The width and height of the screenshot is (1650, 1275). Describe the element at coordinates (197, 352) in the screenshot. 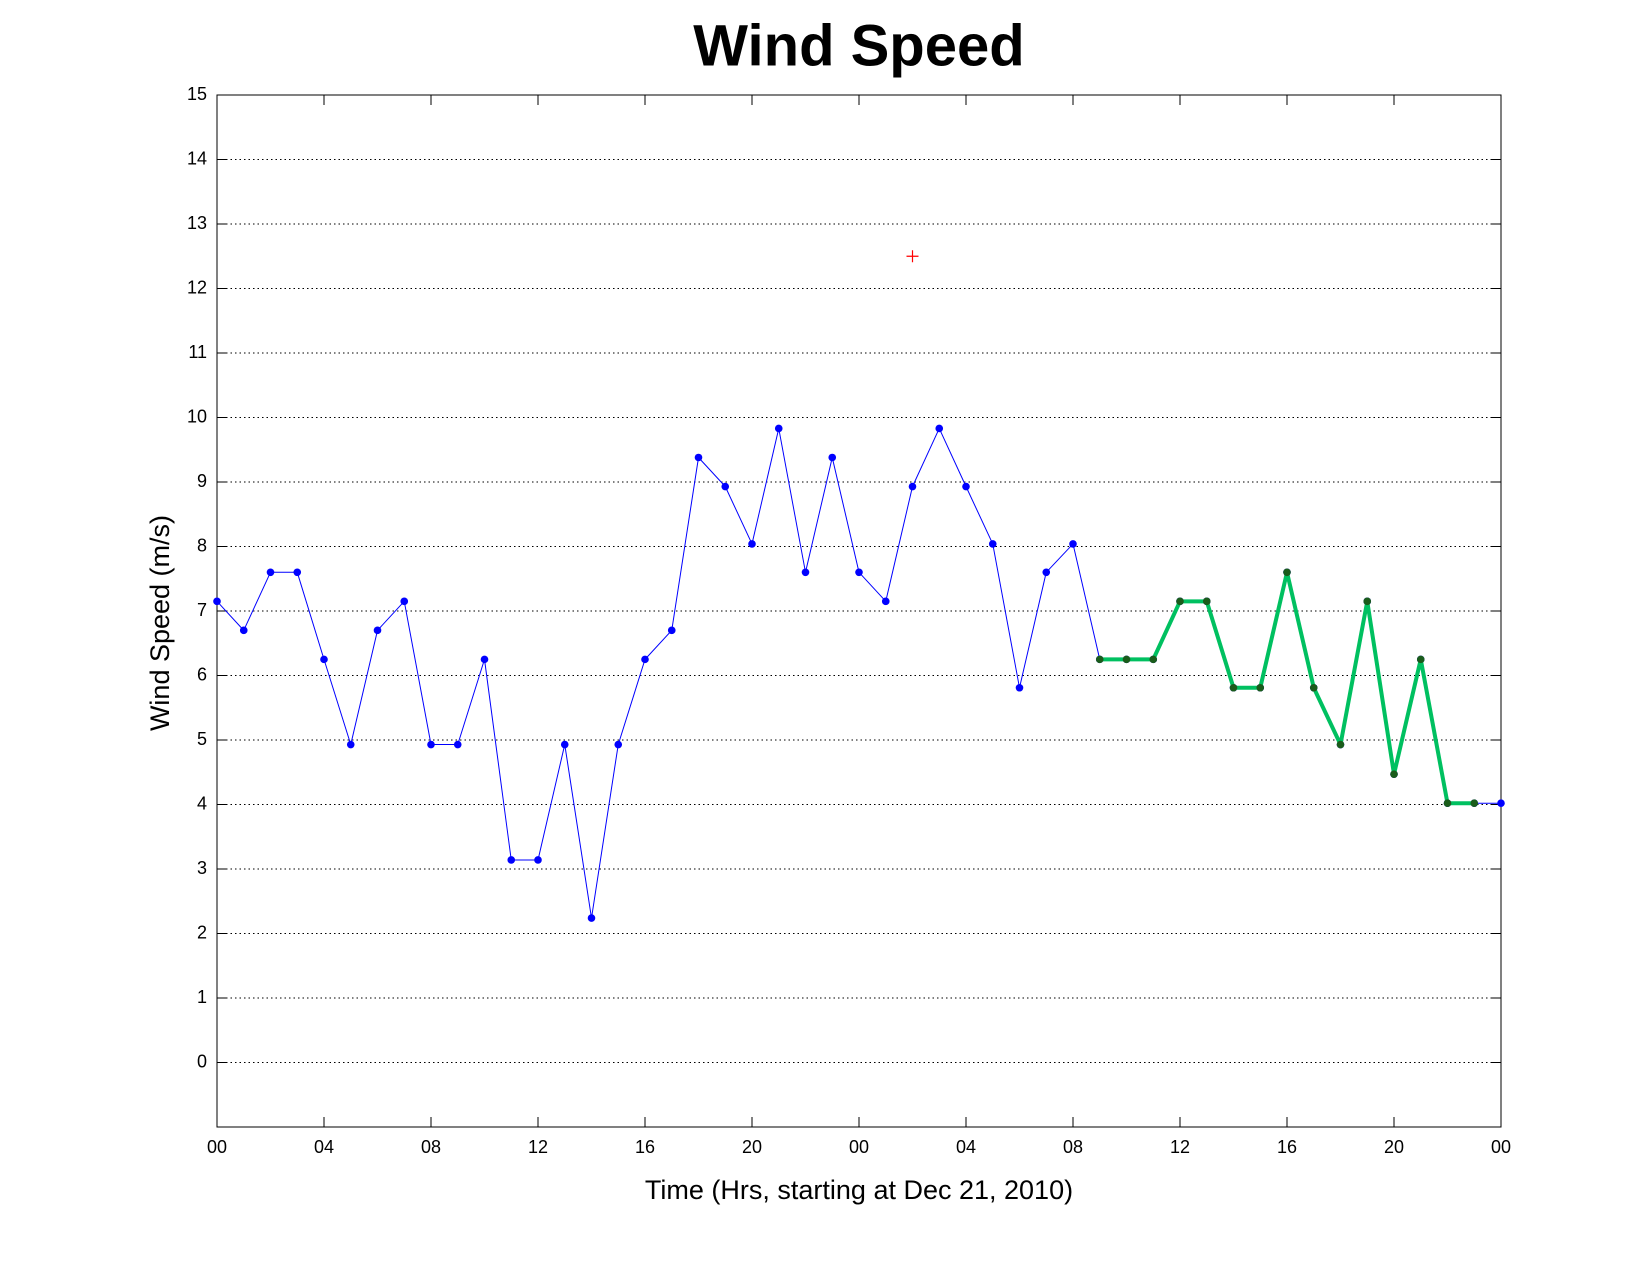

I see `y-tick-label: 11` at that location.